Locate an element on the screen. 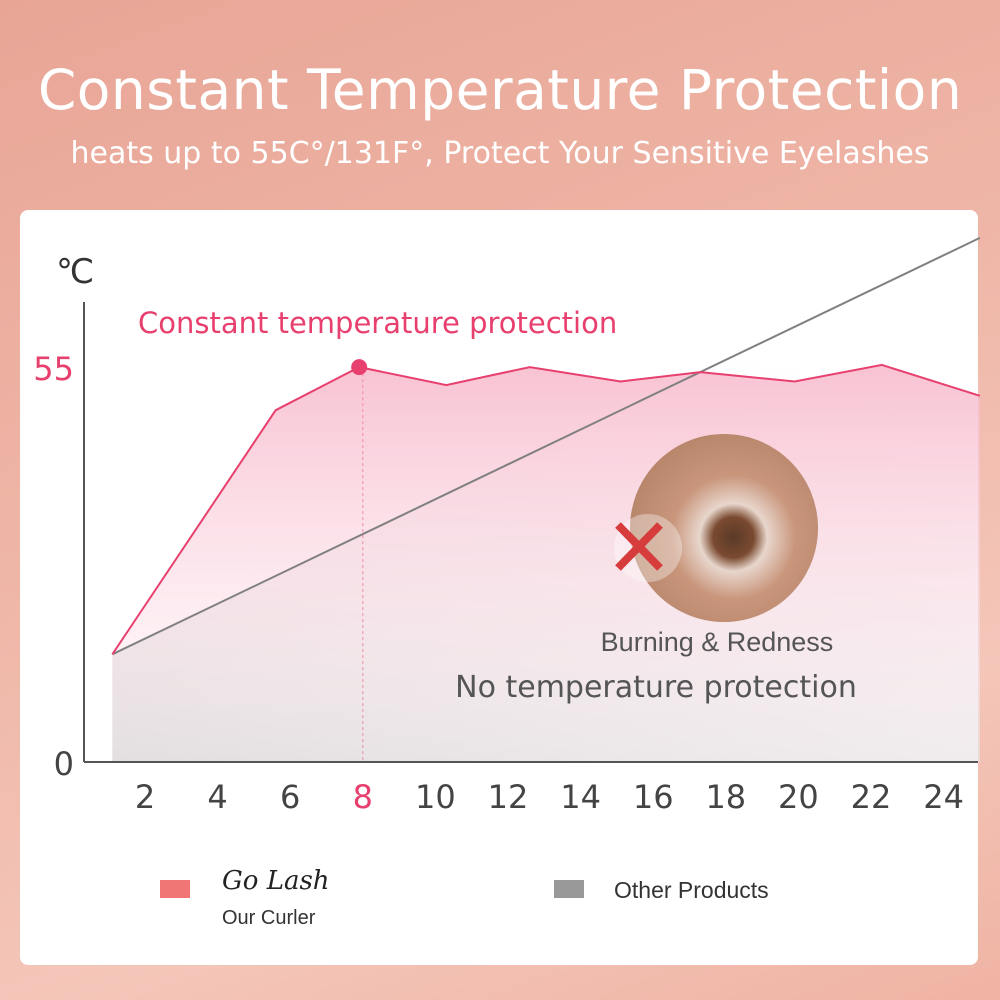  chart-annotation: Constant temperature protection is located at coordinates (377, 323).